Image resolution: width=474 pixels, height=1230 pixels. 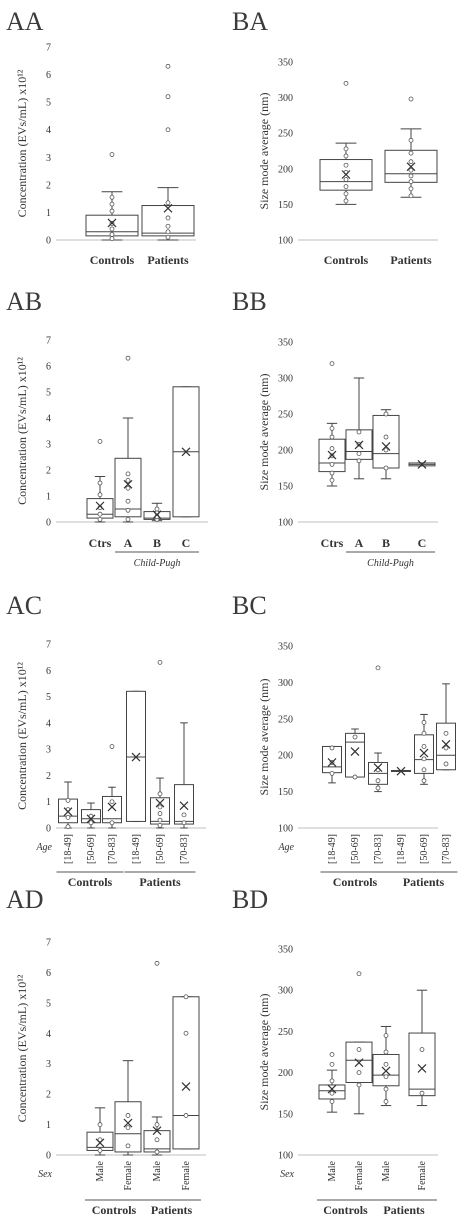 What do you see at coordinates (186, 543) in the screenshot?
I see `x-category-label: C` at bounding box center [186, 543].